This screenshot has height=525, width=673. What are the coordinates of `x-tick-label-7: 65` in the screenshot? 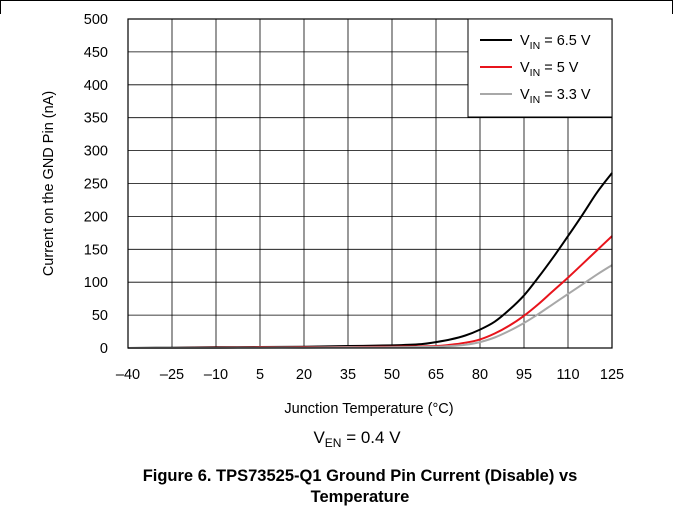 It's located at (436, 375).